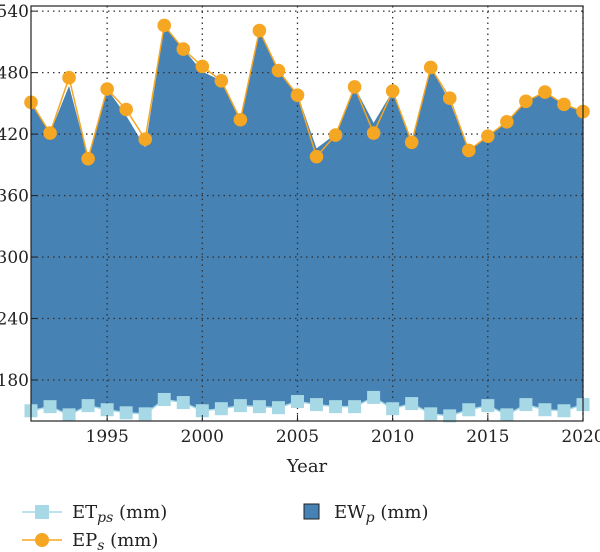 The height and width of the screenshot is (552, 600). I want to click on legend-ewp-label: EWp (mm), so click(381, 514).